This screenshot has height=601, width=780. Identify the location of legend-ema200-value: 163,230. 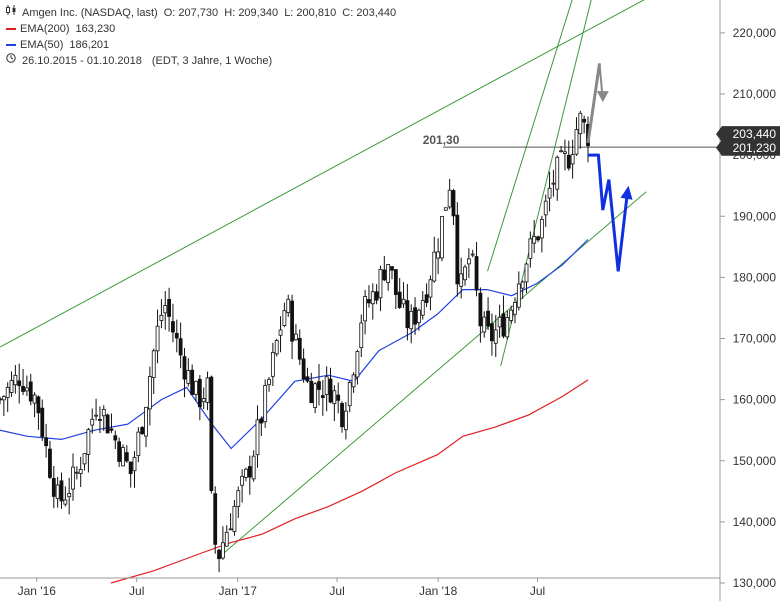
(95, 29).